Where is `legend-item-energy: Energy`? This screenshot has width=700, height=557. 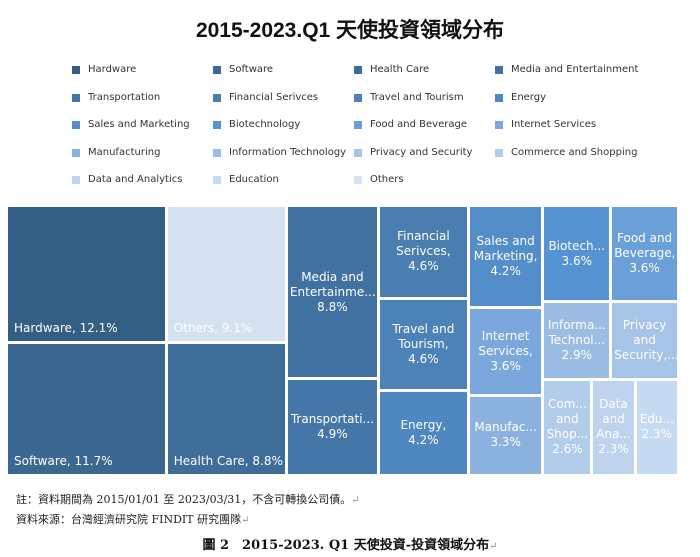 legend-item-energy: Energy is located at coordinates (520, 97).